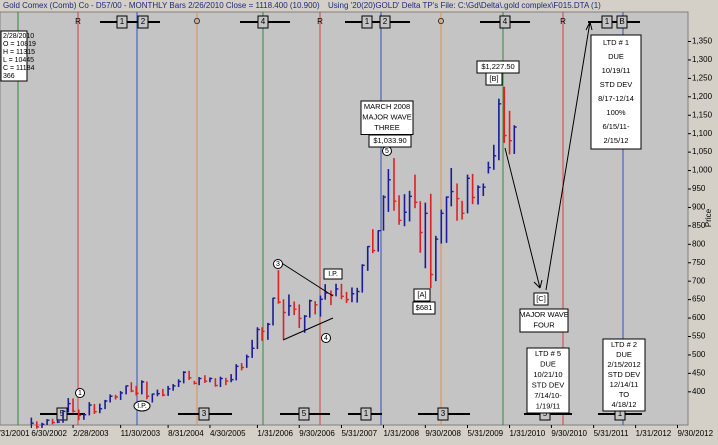 Image resolution: width=718 pixels, height=445 pixels. What do you see at coordinates (702, 59) in the screenshot?
I see `y-tick-label: 1,300` at bounding box center [702, 59].